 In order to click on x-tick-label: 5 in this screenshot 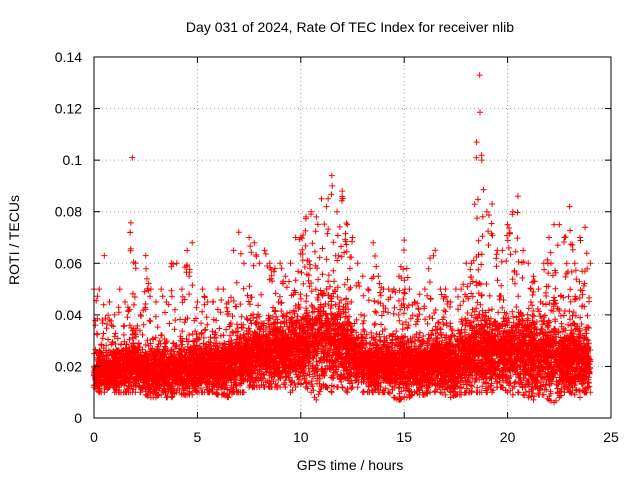, I will do `click(198, 437)`.